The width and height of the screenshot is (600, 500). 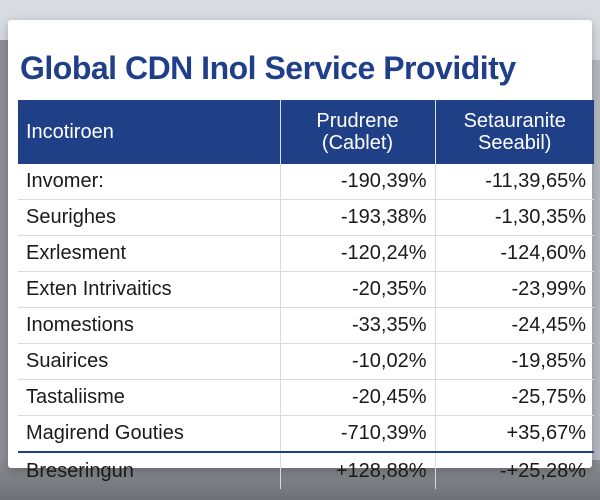 I want to click on row-value-col2: -190,39%, so click(x=358, y=182).